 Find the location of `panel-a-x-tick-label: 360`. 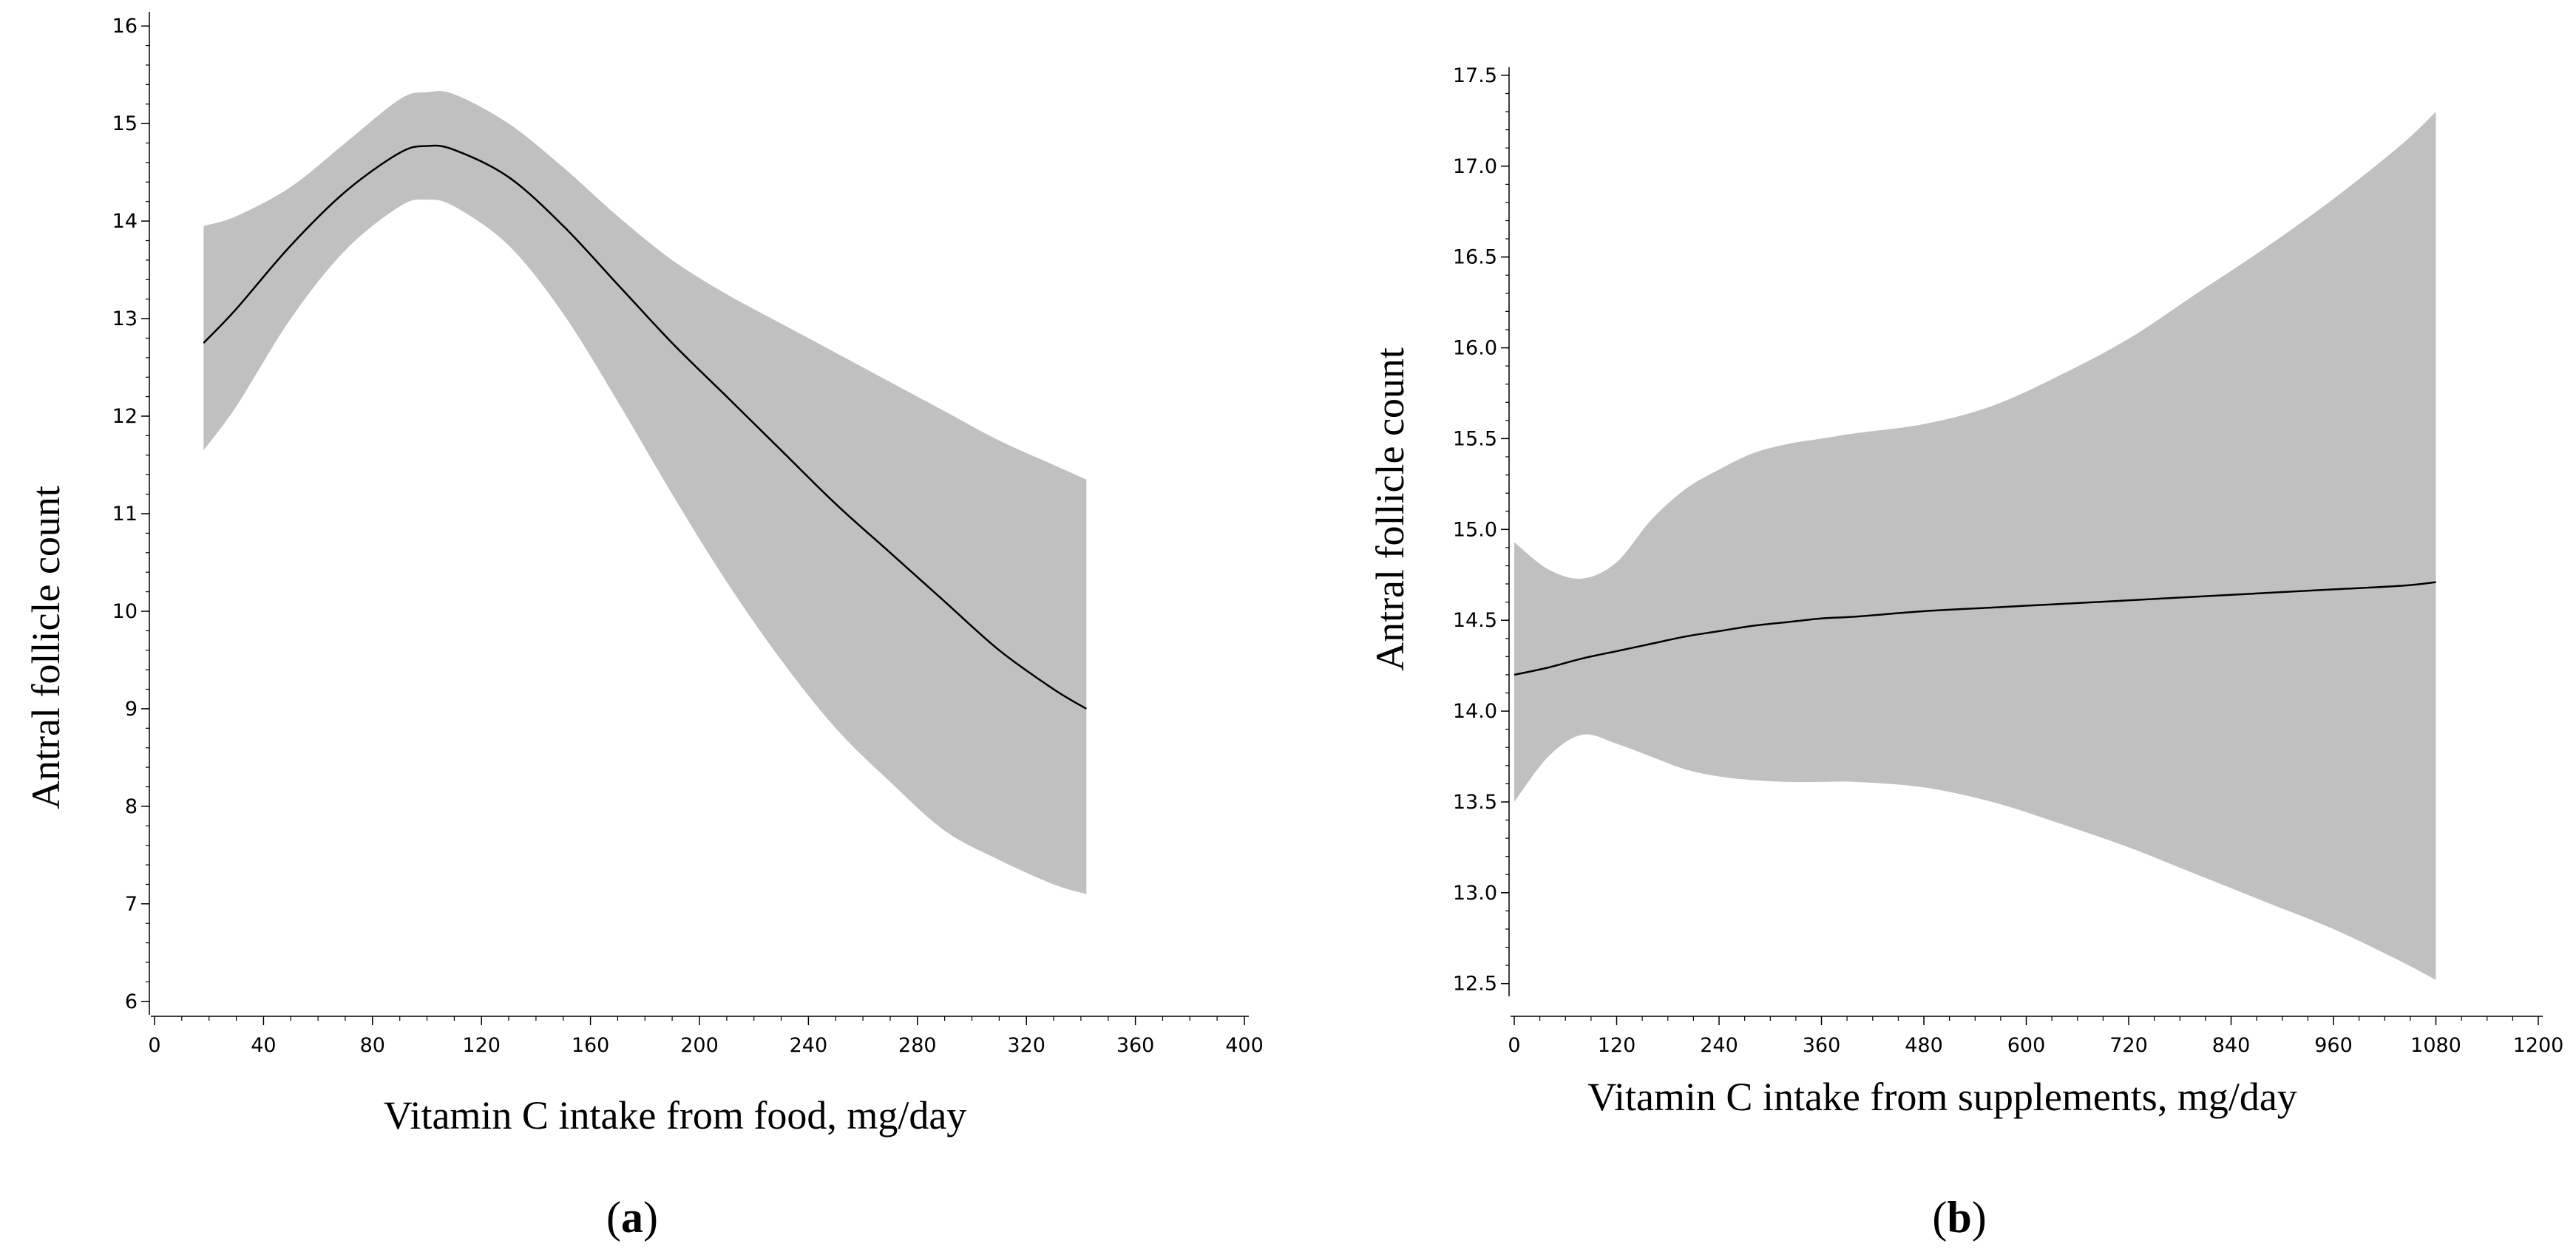

panel-a-x-tick-label: 360 is located at coordinates (1135, 1045).